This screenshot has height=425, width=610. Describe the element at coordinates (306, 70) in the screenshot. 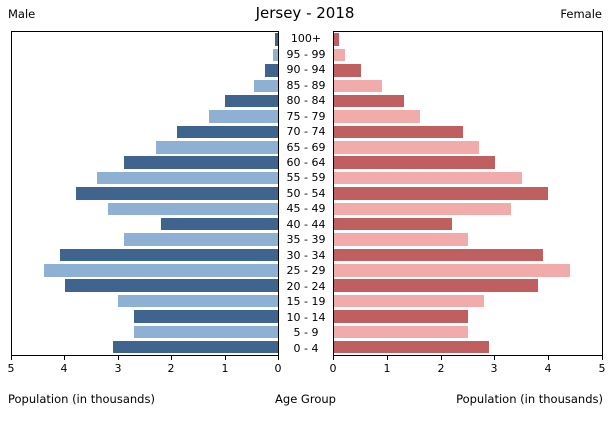

I see `age-group-label: 90 - 94` at that location.